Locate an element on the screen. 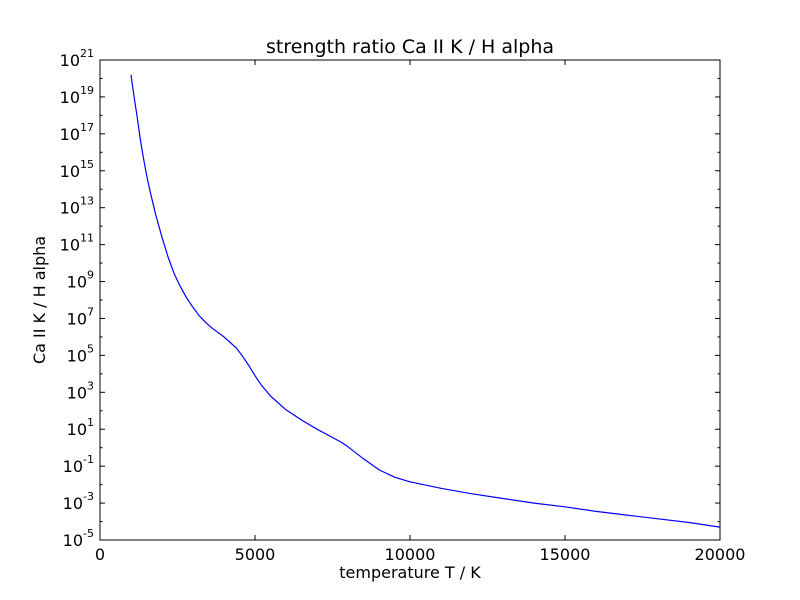 The width and height of the screenshot is (800, 600). y-tick-exponent: 13 is located at coordinates (87, 201).